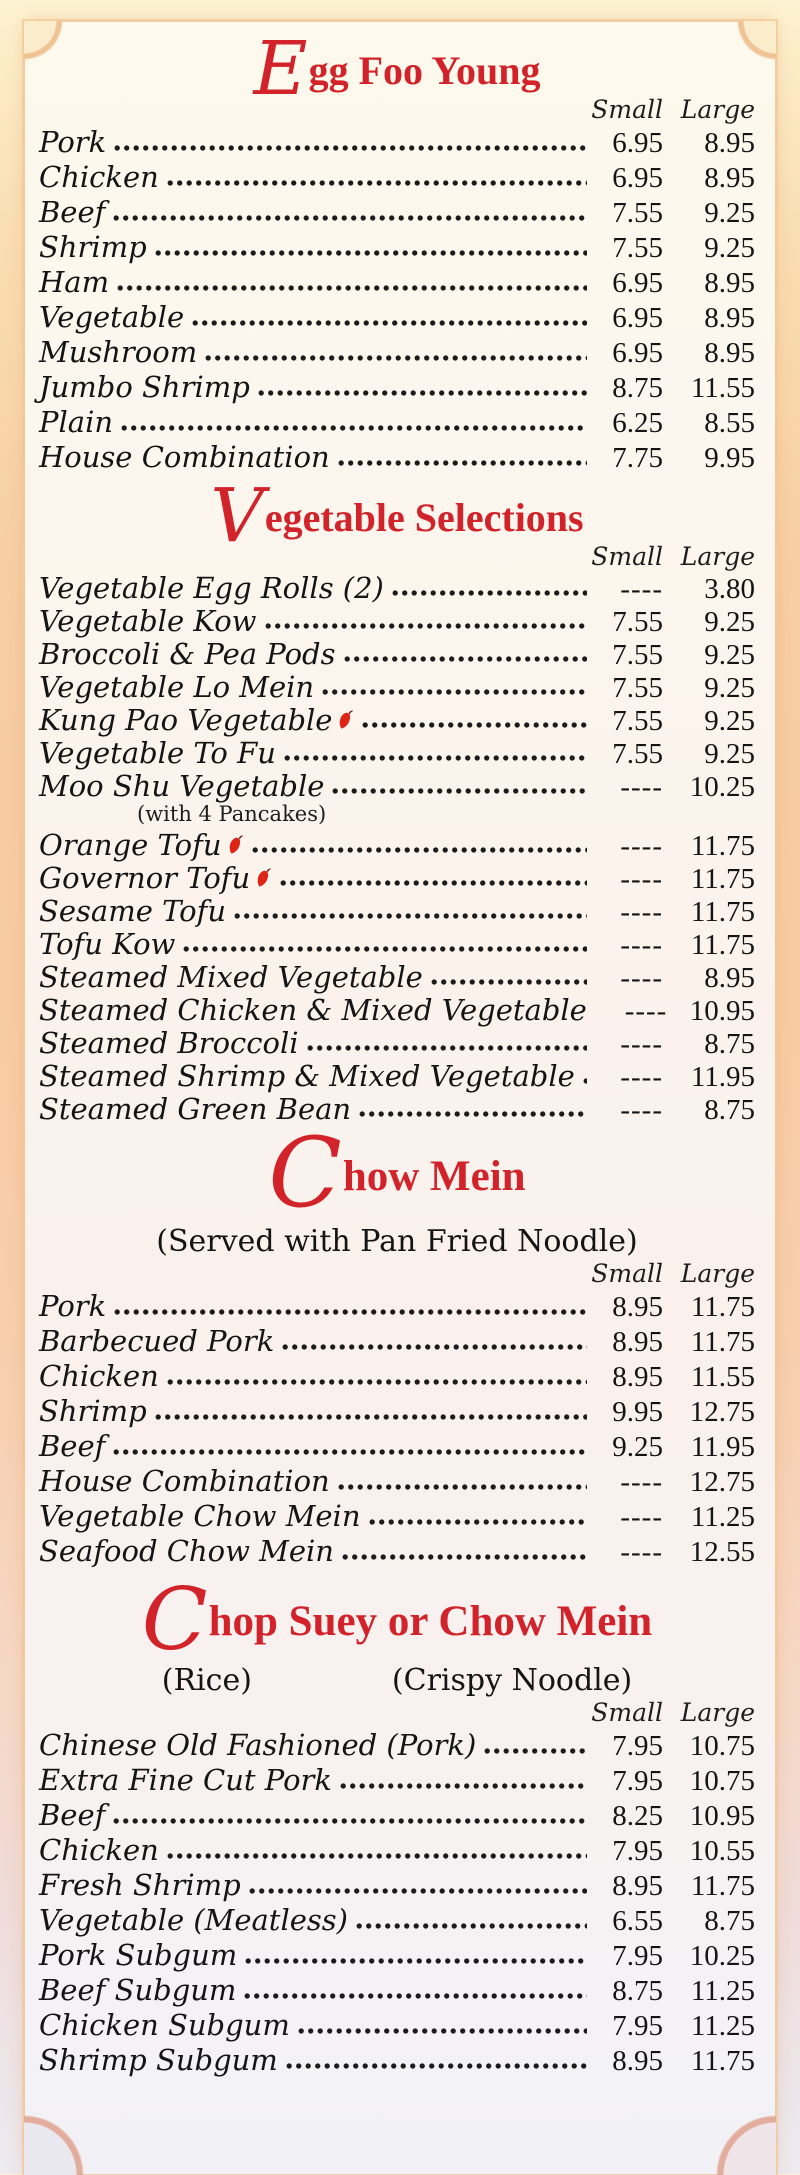 The height and width of the screenshot is (2175, 800). What do you see at coordinates (722, 1955) in the screenshot?
I see `price-large: 10.25` at bounding box center [722, 1955].